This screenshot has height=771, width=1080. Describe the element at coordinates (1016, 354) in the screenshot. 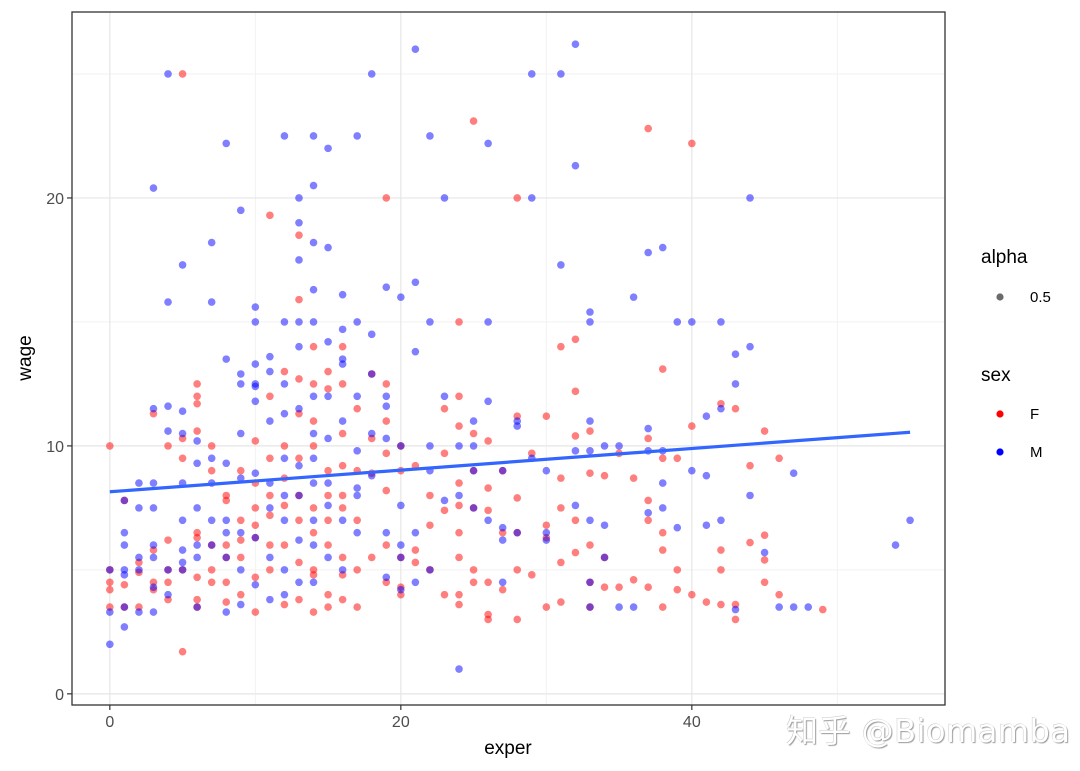

I see `legend: alpha 0.5 sex F M` at that location.